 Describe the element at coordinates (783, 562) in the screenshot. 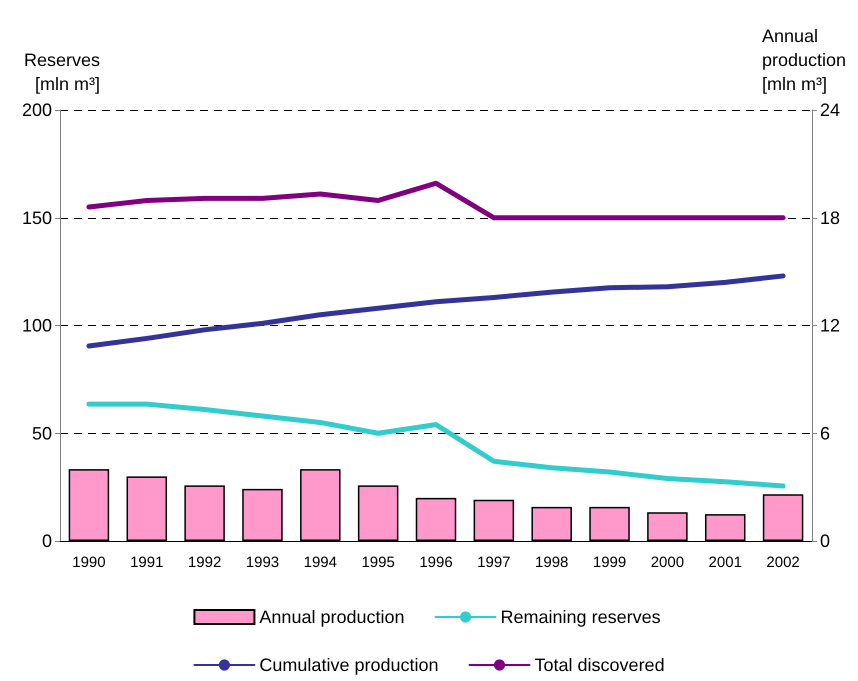

I see `x-tick-label: 2002` at that location.